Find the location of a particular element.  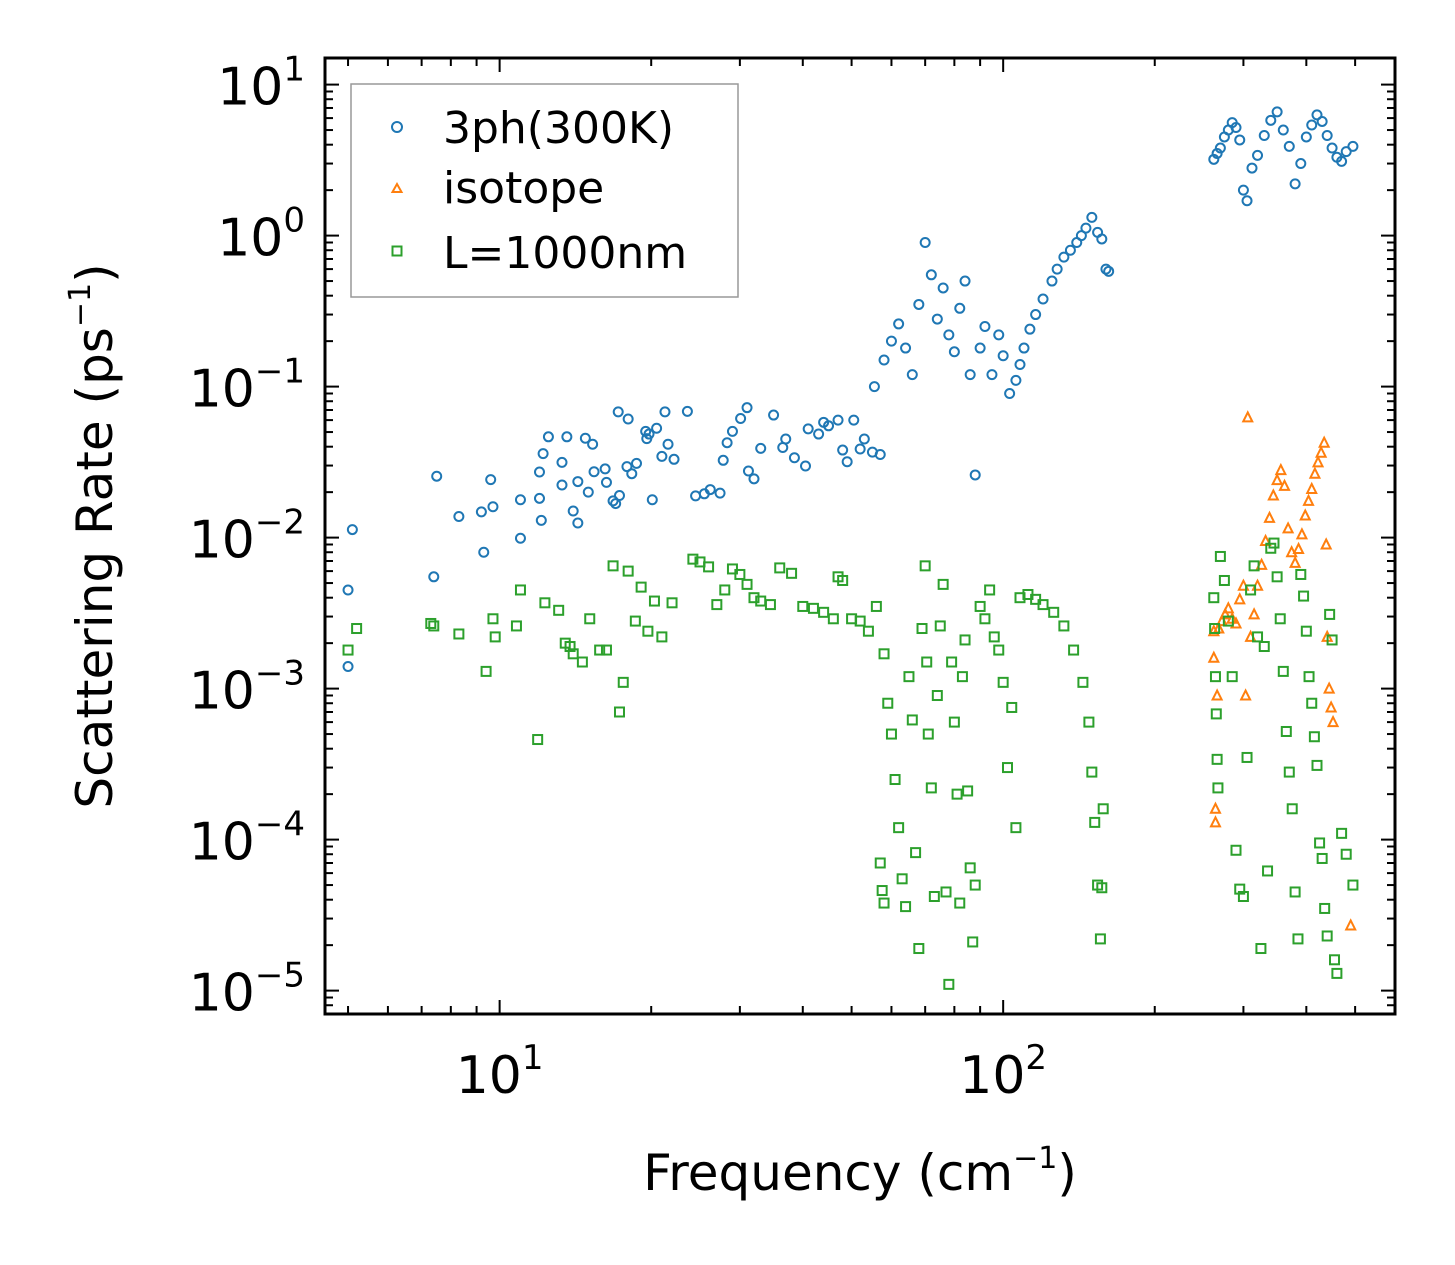

y-tick-label: 10⁻⁴ is located at coordinates (247, 839).